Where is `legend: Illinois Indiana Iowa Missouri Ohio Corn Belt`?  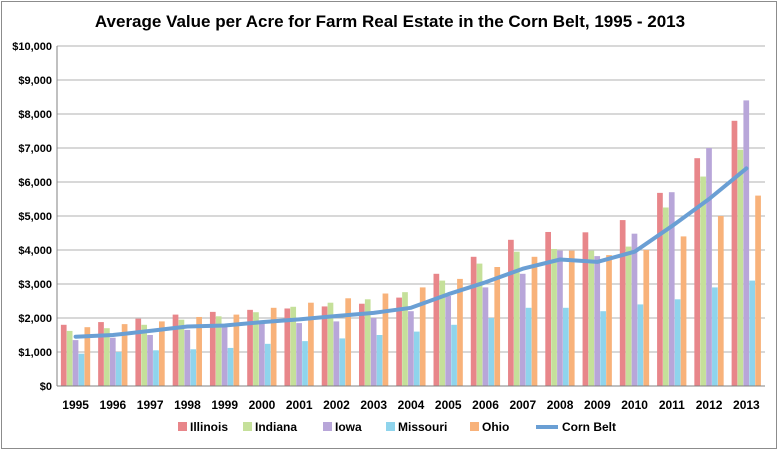 legend: Illinois Indiana Iowa Missouri Ohio Corn Belt is located at coordinates (397, 427).